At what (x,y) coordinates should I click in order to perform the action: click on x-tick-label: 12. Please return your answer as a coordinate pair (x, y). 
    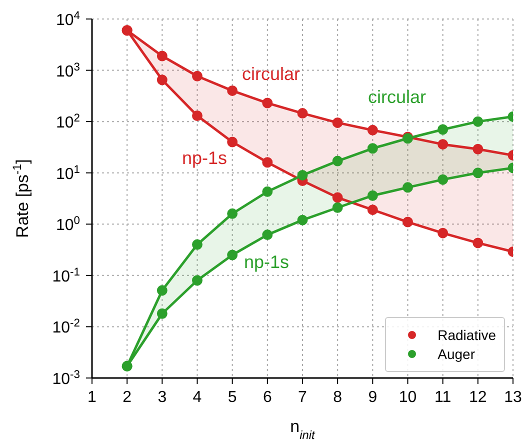
    Looking at the image, I should click on (478, 397).